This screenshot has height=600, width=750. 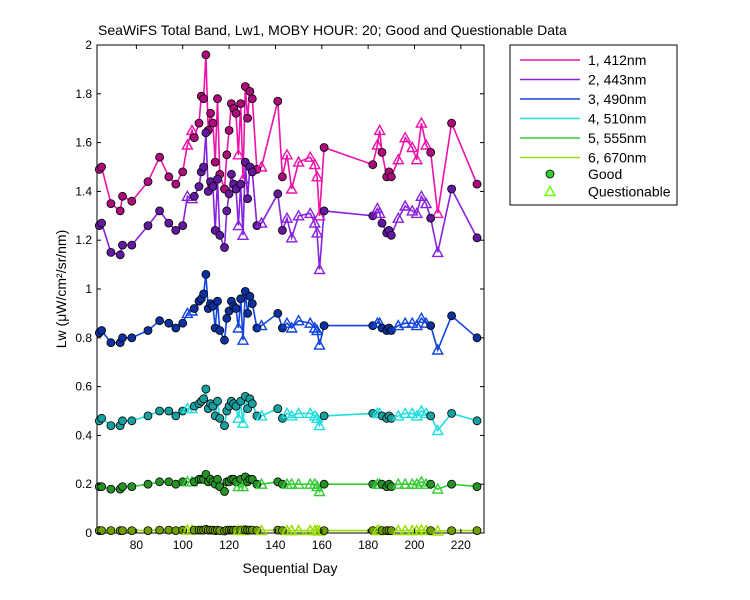 I want to click on x-tick-label: 180, so click(x=368, y=545).